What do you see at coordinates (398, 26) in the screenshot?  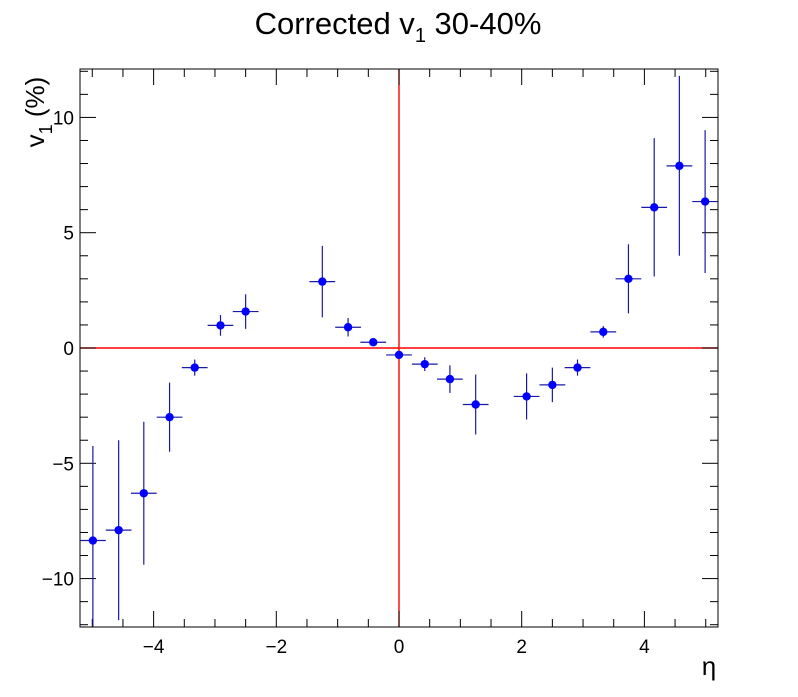 I see `chart-title: Corrected v1 30-40%` at bounding box center [398, 26].